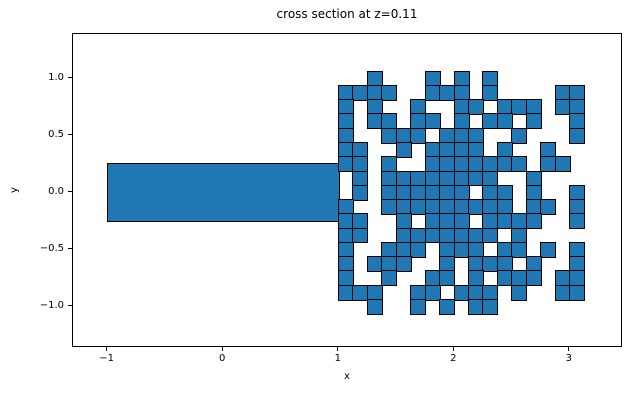 Image resolution: width=630 pixels, height=402 pixels. Describe the element at coordinates (347, 14) in the screenshot. I see `chart-title: cross section at z=0.11` at that location.